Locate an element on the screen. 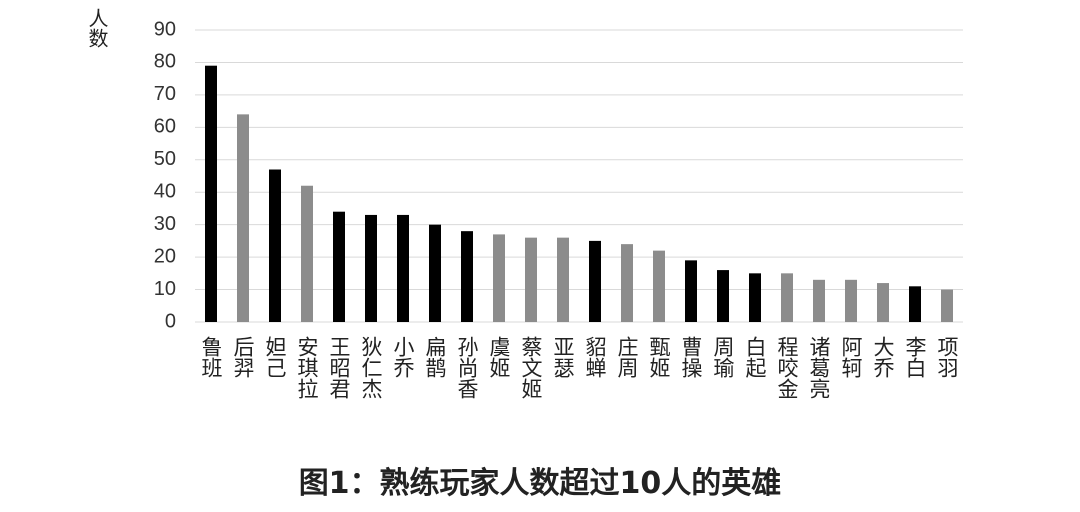  x-tick-label: 小乔 is located at coordinates (403, 357).